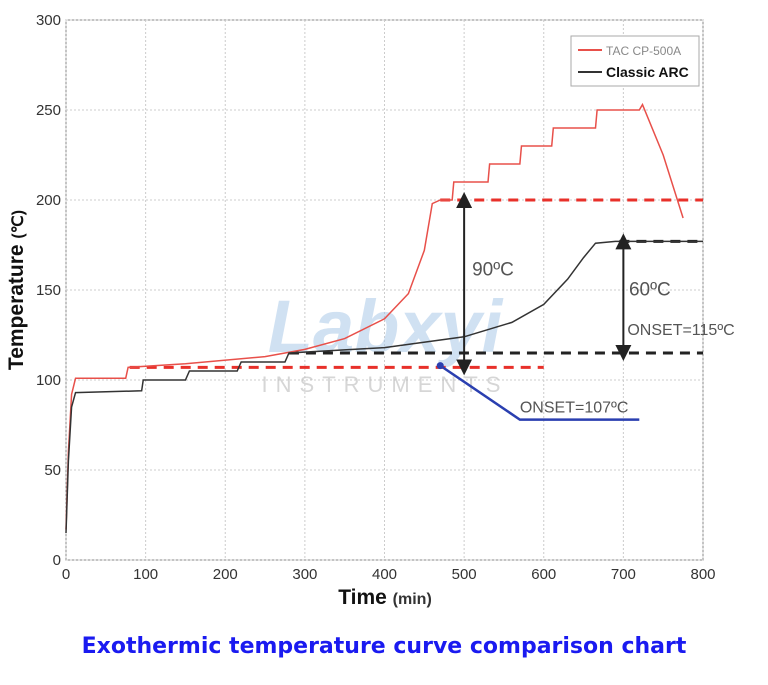  Describe the element at coordinates (48, 290) in the screenshot. I see `y-tick-label: 150` at that location.